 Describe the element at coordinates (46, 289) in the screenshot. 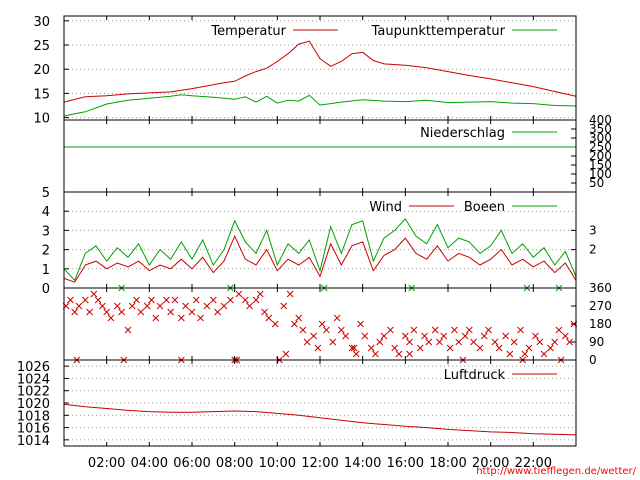

I see `y-tick-label: 0` at that location.